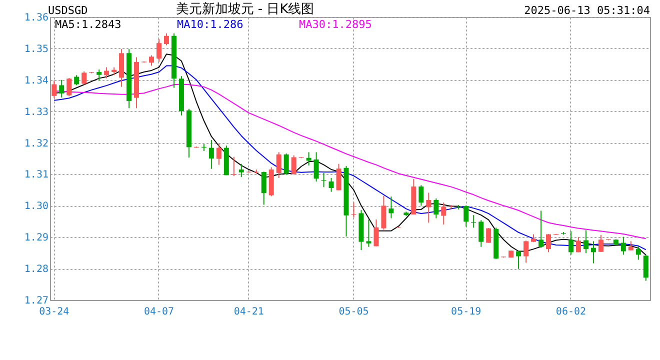  I want to click on y-tick-label: 1.33, so click(36, 112).